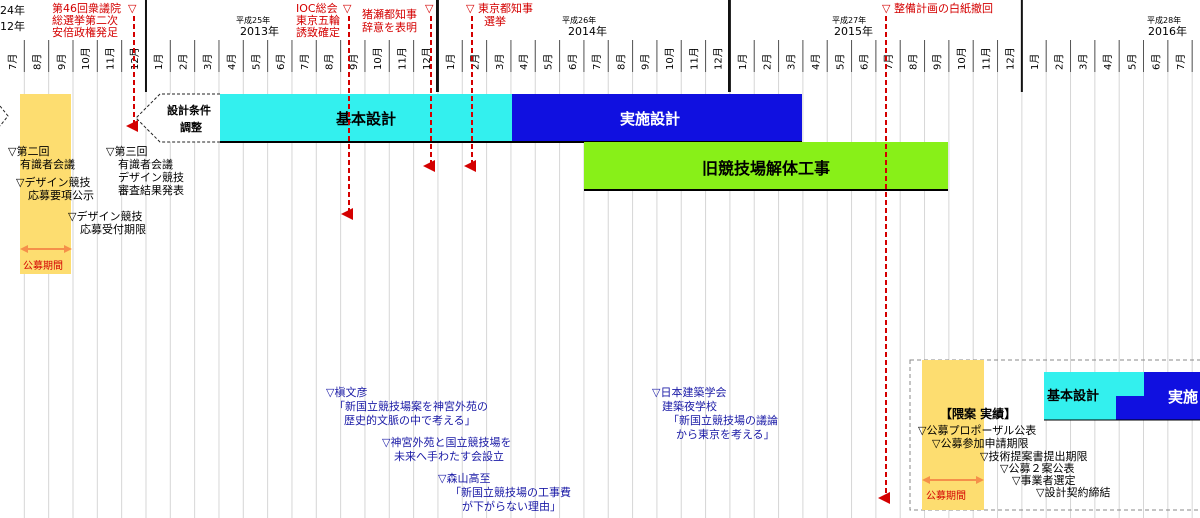 The width and height of the screenshot is (1200, 518). Describe the element at coordinates (189, 110) in the screenshot. I see `design-conditions-label: 設計条件` at that location.